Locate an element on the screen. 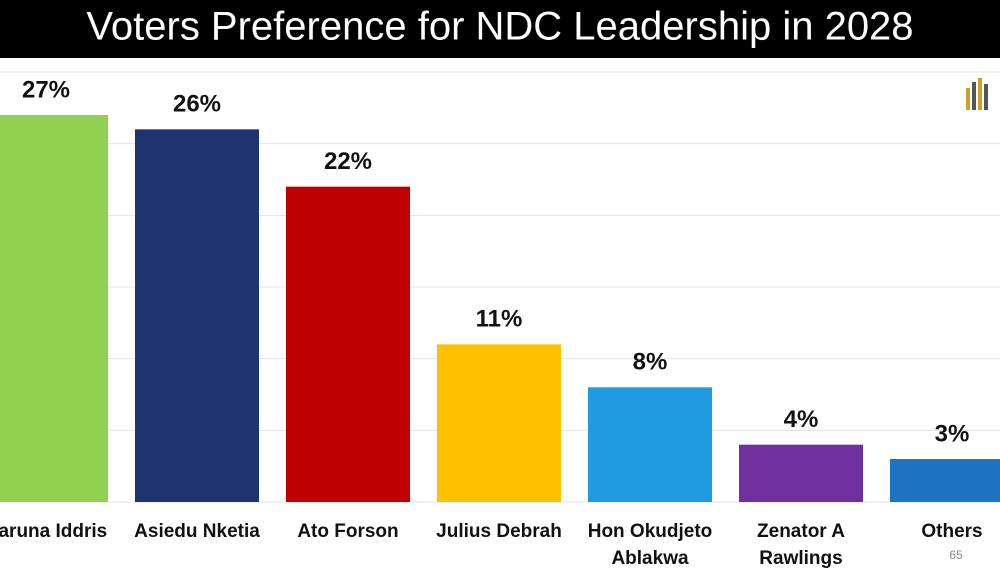  x-tick-label: Ablakwa is located at coordinates (650, 558).